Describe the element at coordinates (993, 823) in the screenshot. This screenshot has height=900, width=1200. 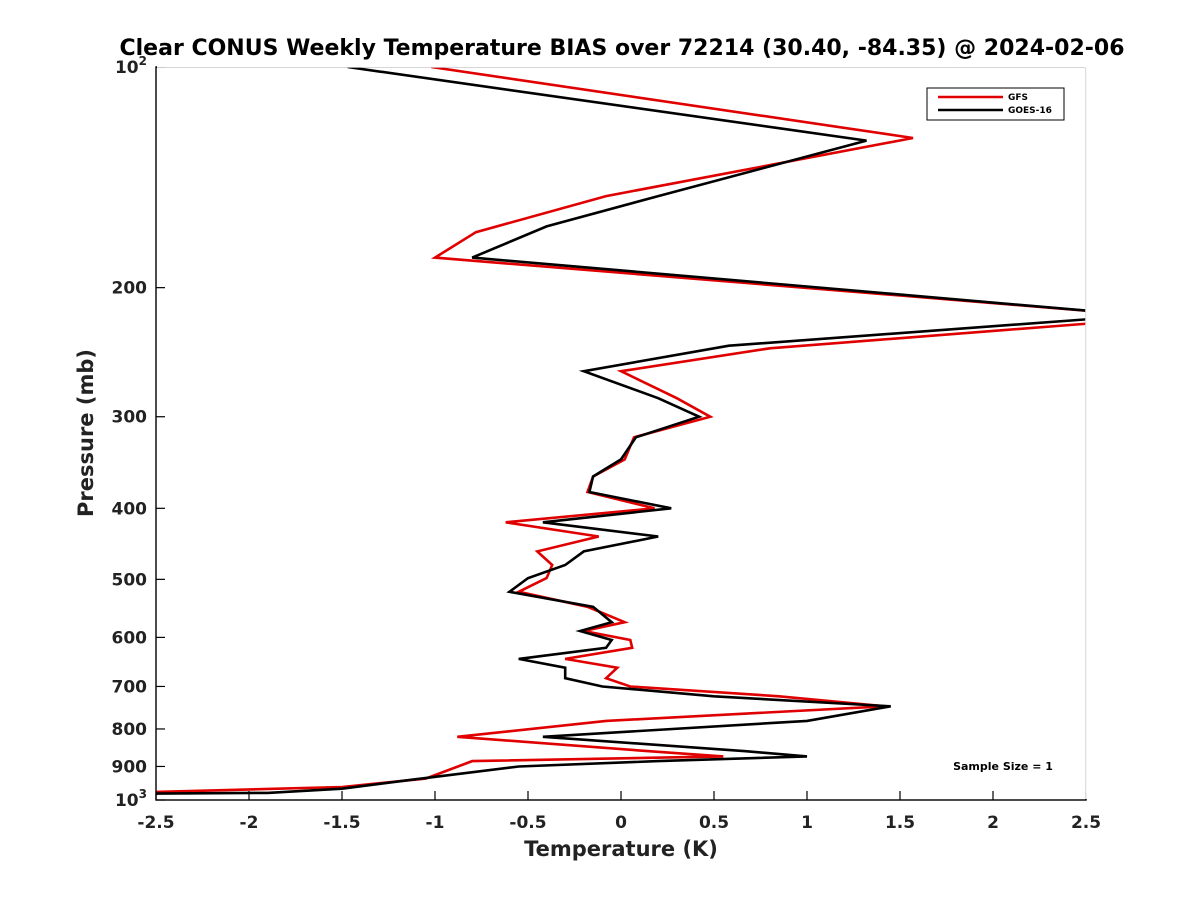
I see `x-tick-label: 2` at that location.